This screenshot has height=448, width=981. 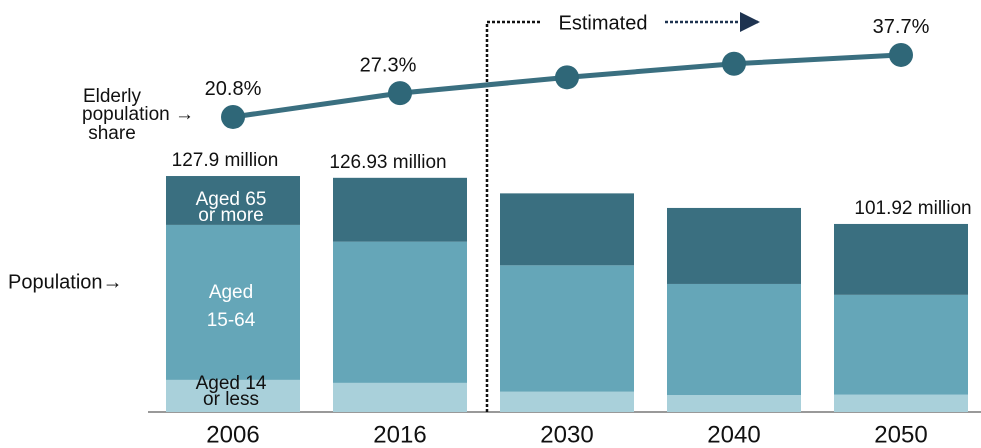 I want to click on x-tick-label: 2050, so click(x=900, y=434).